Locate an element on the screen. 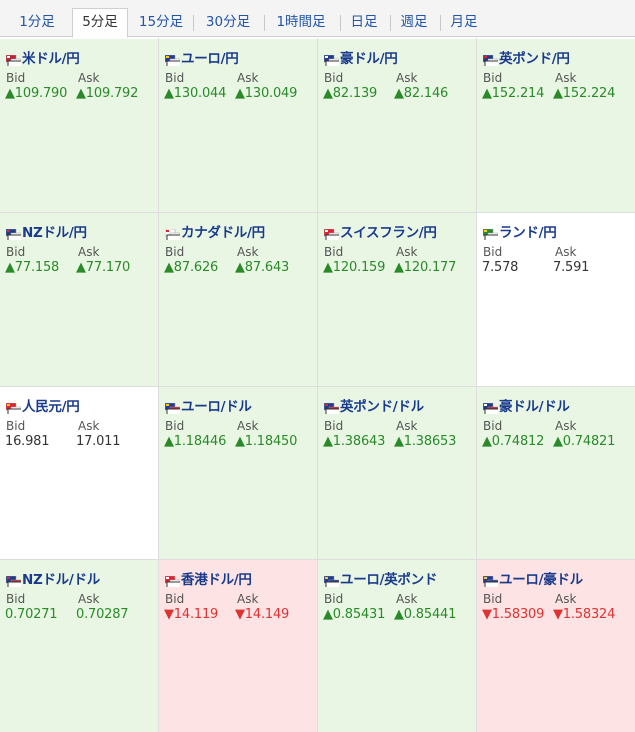  eu-jp-flag-icon: 130.0513013:3514:3515:35 is located at coordinates (237, 99).